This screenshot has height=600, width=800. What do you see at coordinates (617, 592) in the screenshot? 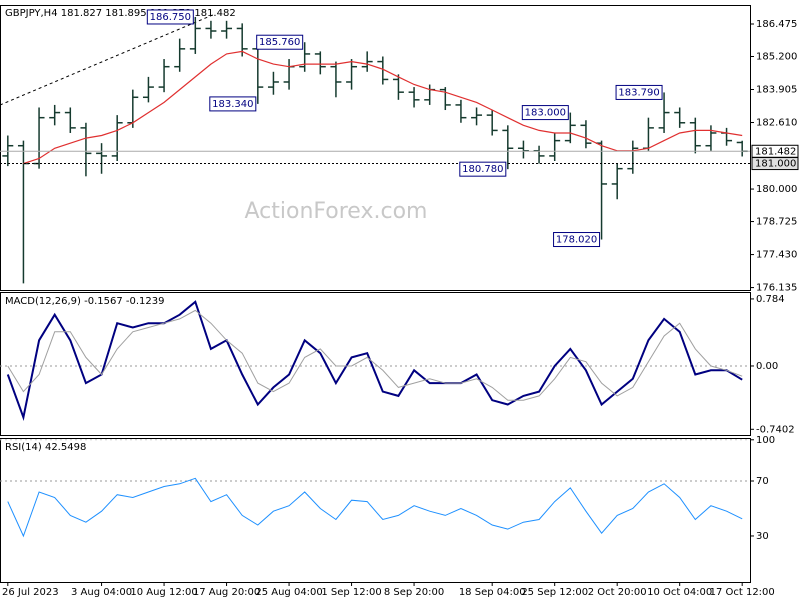
I see `x-tick-label: 2 Oct 20:00` at bounding box center [617, 592].